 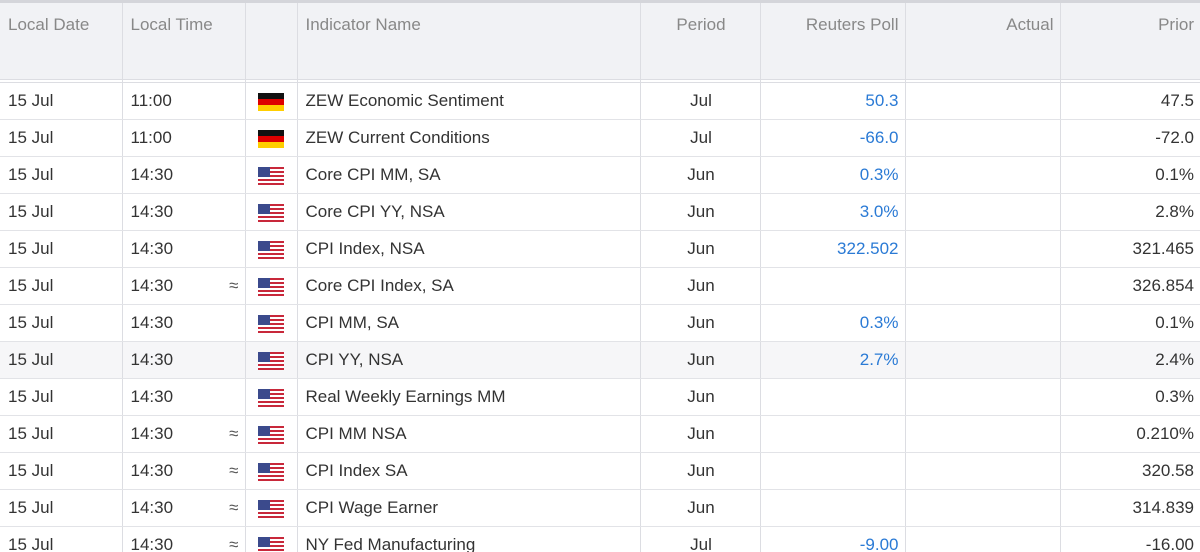 What do you see at coordinates (184, 101) in the screenshot?
I see `time-cell: 11:00` at bounding box center [184, 101].